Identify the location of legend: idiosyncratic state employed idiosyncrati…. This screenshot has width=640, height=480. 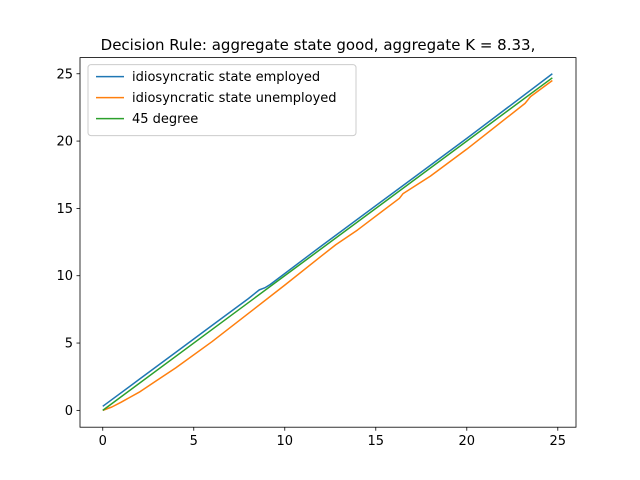
(222, 100).